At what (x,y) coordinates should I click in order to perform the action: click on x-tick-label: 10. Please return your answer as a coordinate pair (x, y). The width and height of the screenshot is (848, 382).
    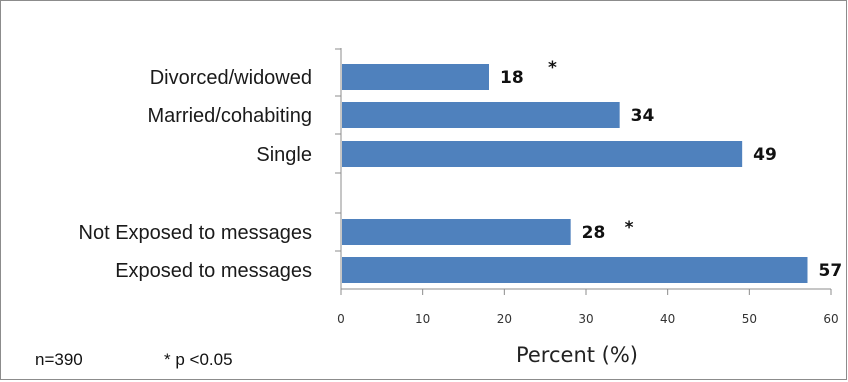
    Looking at the image, I should click on (422, 319).